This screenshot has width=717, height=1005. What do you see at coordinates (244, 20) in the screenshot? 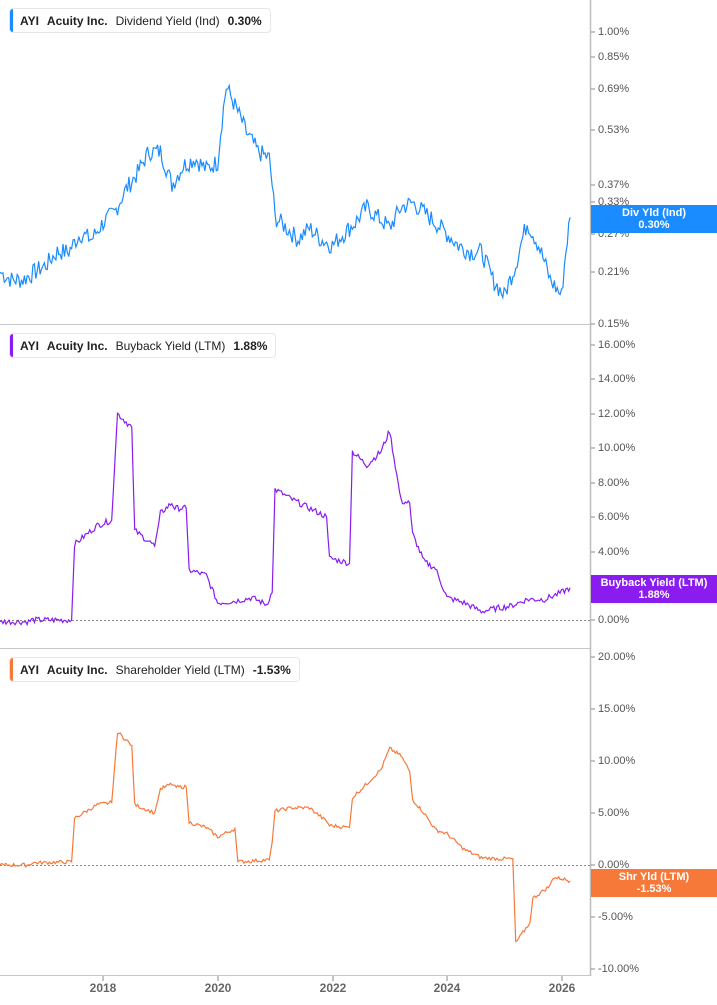
I see `legend-value: 0.30%` at bounding box center [244, 20].